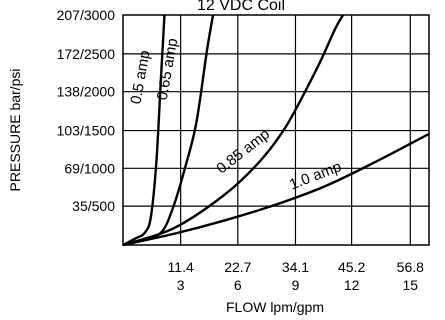 This screenshot has height=320, width=445. I want to click on x-tick-label-gpm: 9, so click(296, 285).